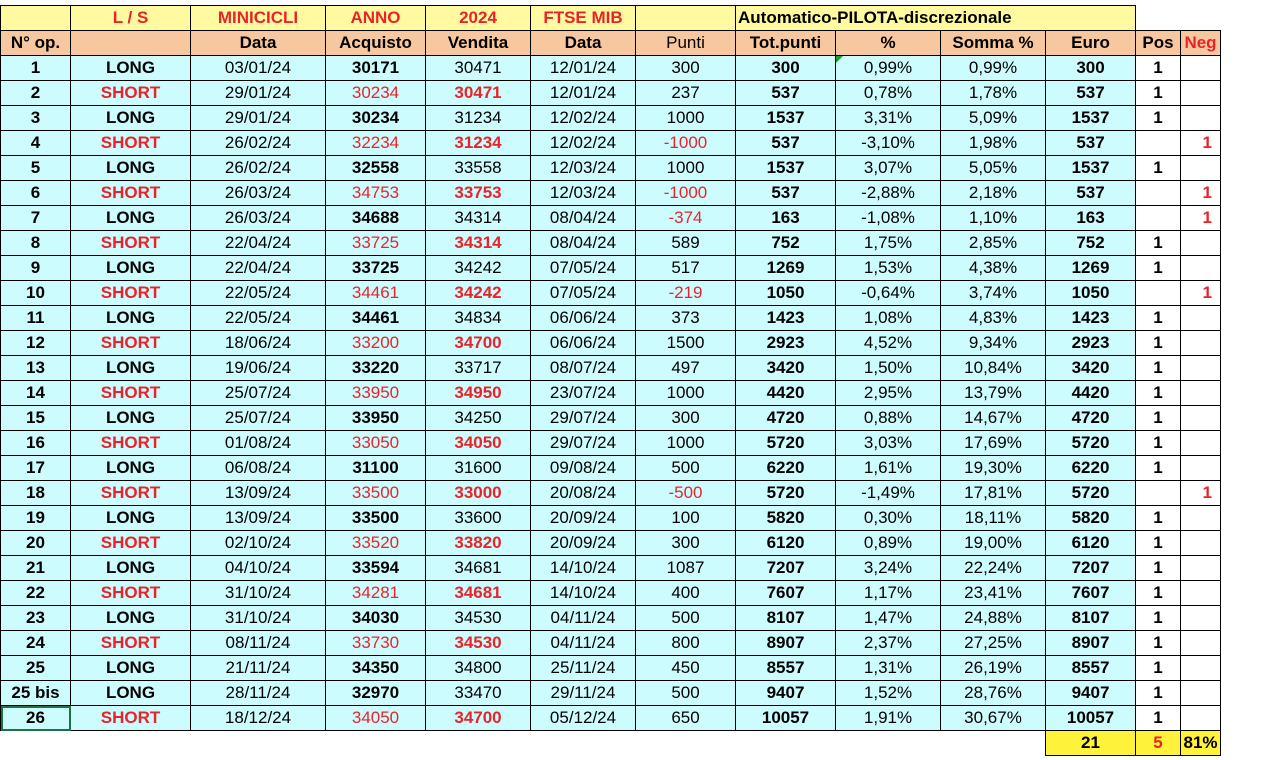 This screenshot has height=760, width=1280. I want to click on date2-cell: 29/07/24, so click(583, 443).